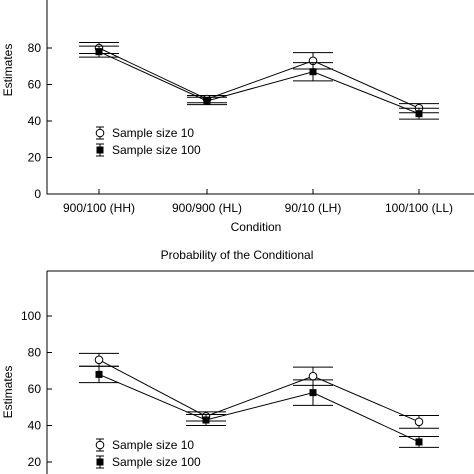  Describe the element at coordinates (256, 227) in the screenshot. I see `x-axis-label: Condition` at that location.